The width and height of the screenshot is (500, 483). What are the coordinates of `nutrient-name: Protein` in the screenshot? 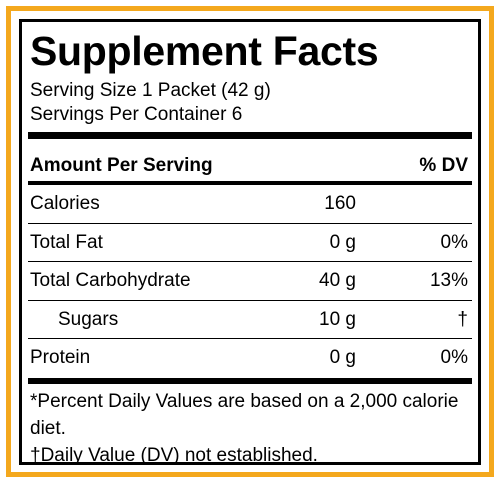 It's located at (60, 358).